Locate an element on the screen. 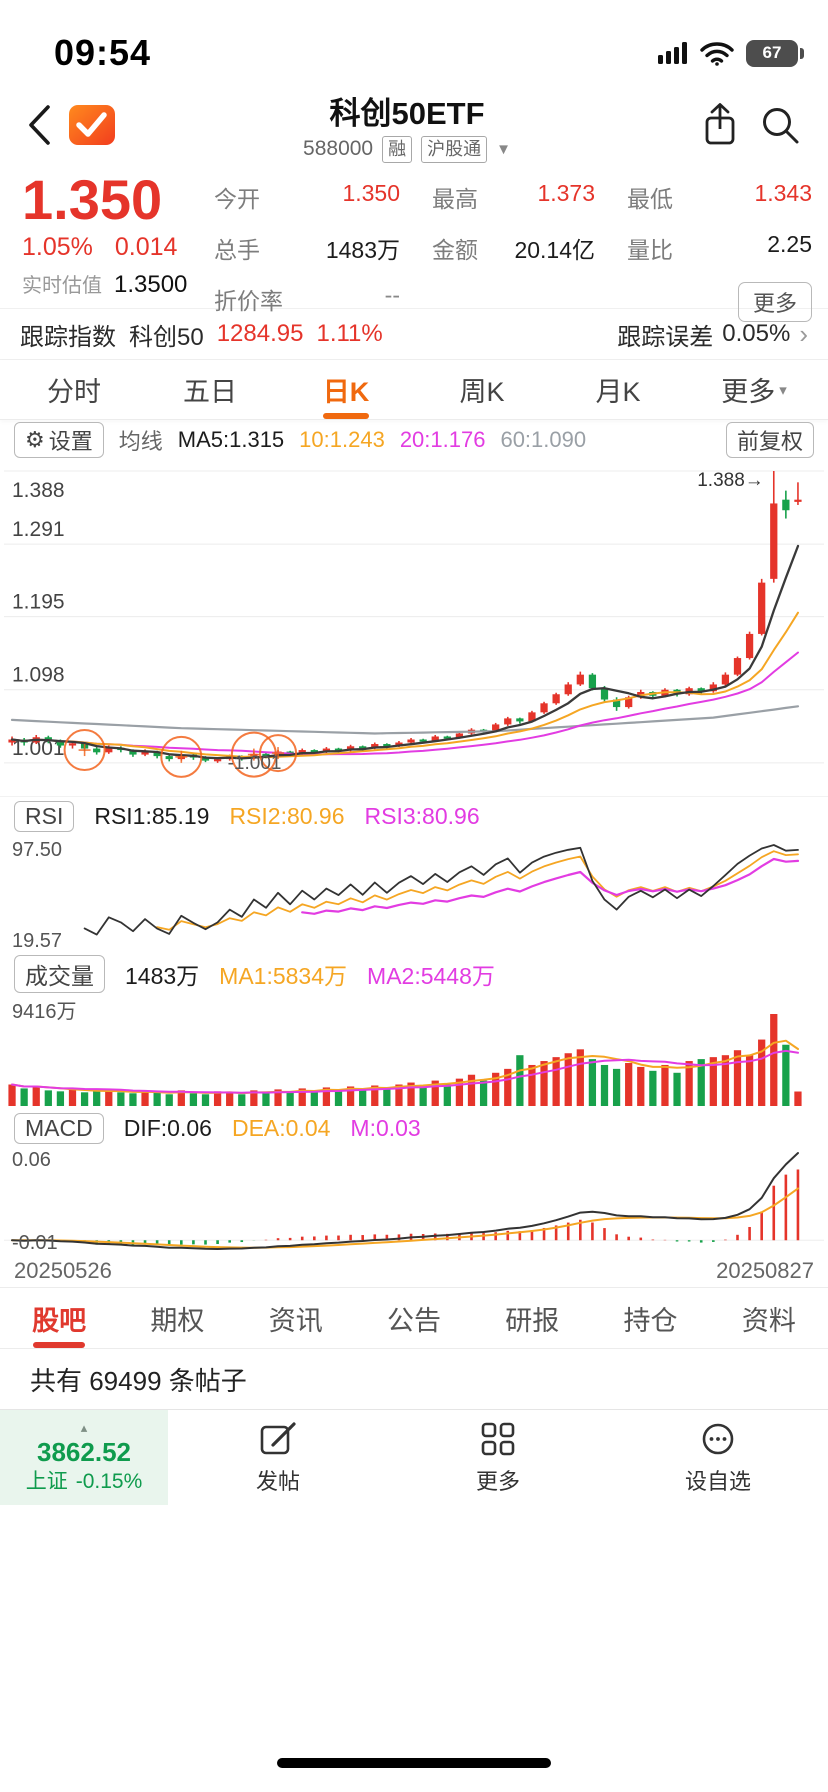  share-button is located at coordinates (720, 125).